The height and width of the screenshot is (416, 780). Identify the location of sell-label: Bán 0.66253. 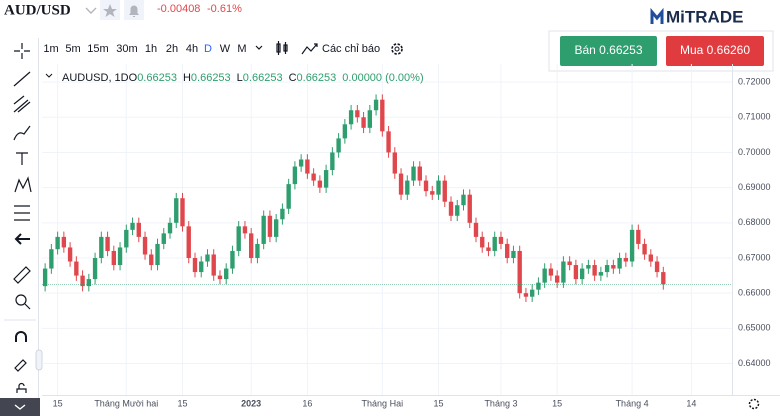
(608, 50).